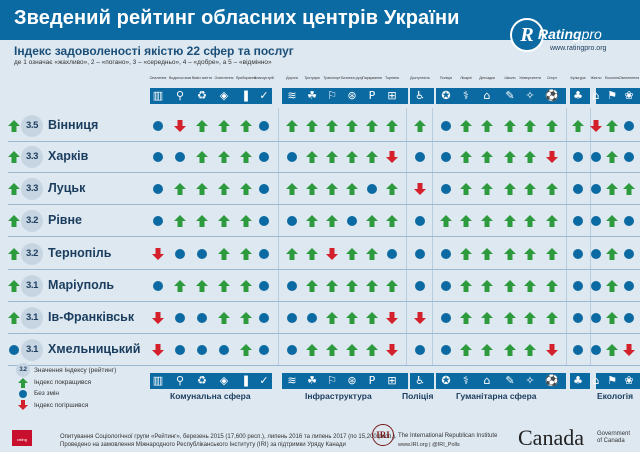 This screenshot has height=452, width=640. What do you see at coordinates (552, 96) in the screenshot?
I see `sphere-icon: ⚽` at bounding box center [552, 96].